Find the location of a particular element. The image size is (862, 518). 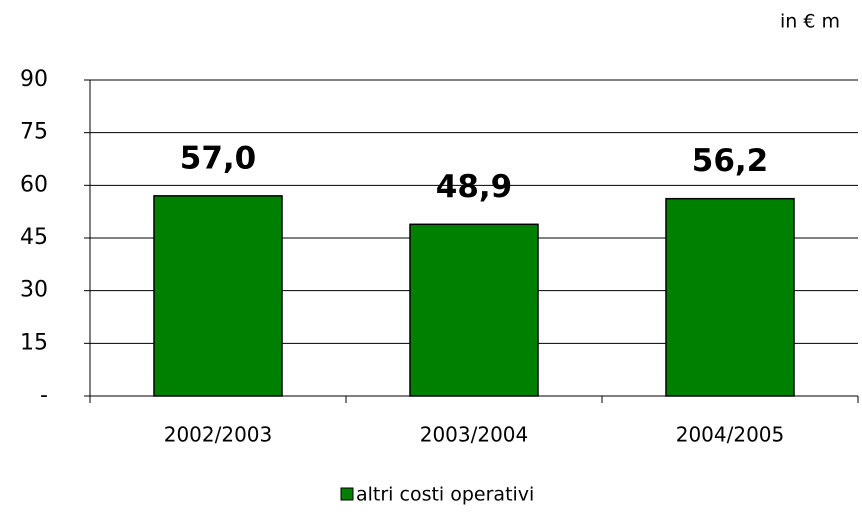

value-label: 57,0 is located at coordinates (218, 158).